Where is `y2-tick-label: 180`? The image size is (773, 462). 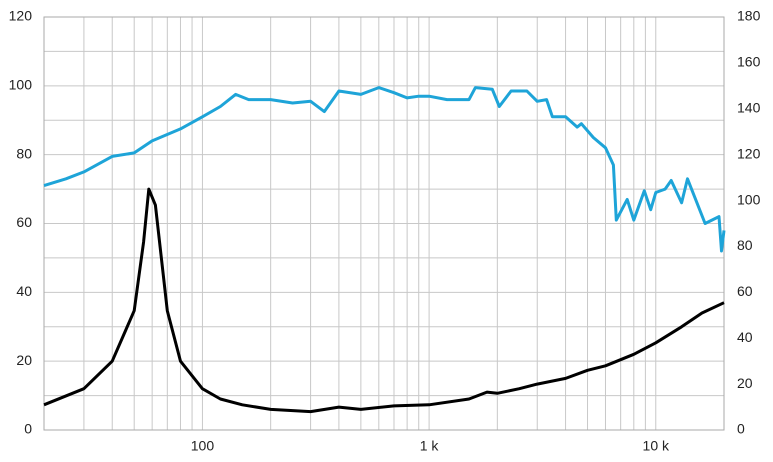
y2-tick-label: 180 is located at coordinates (749, 16).